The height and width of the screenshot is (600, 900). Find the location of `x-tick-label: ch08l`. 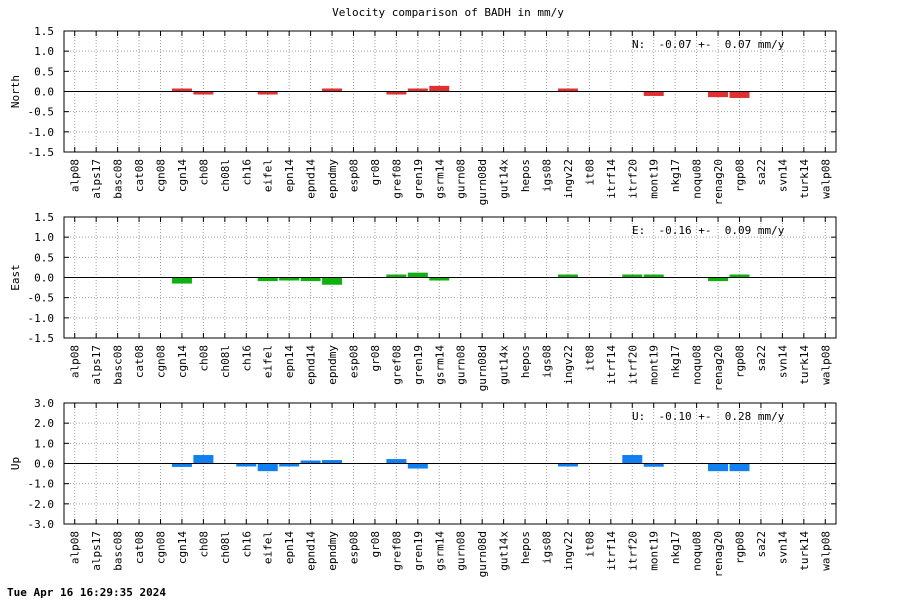

x-tick-label: ch08l is located at coordinates (225, 361).